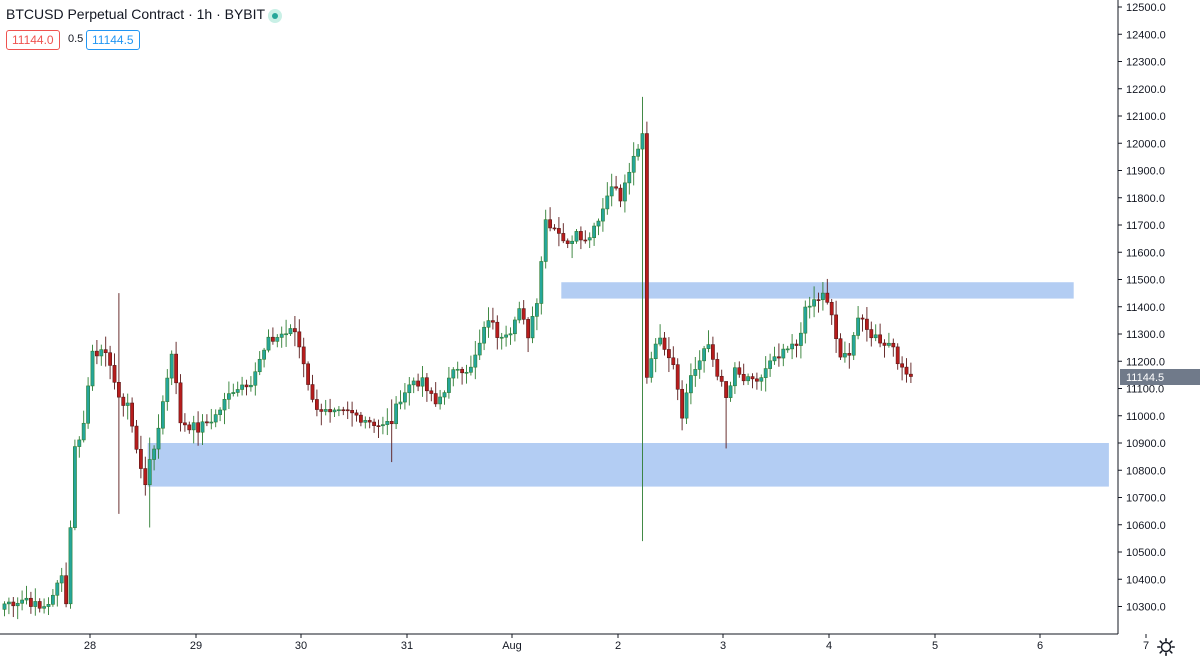 The width and height of the screenshot is (1200, 660). I want to click on last-price-bg, so click(1160, 377).